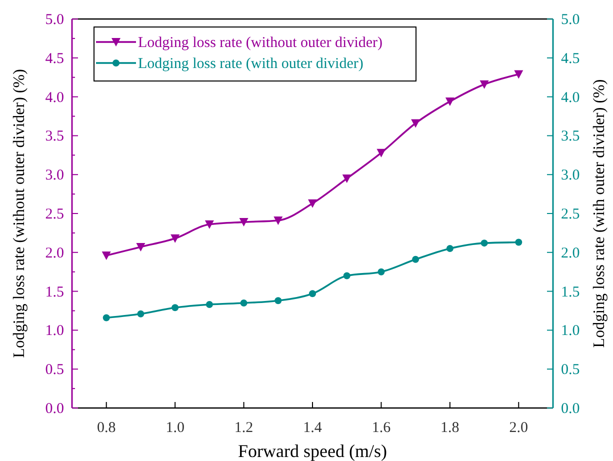 The width and height of the screenshot is (613, 461). What do you see at coordinates (312, 451) in the screenshot?
I see `x-axis-title: Forward speed (m/s)` at bounding box center [312, 451].